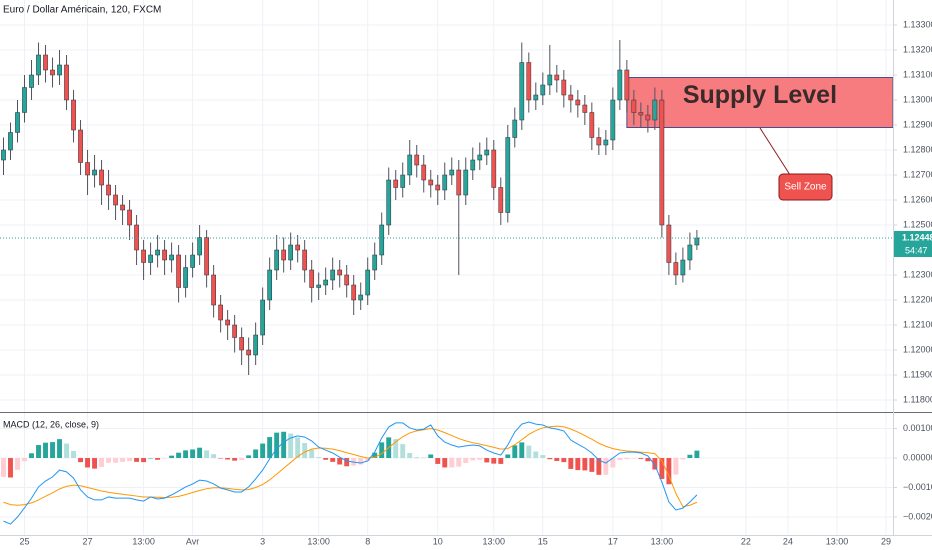  I want to click on y-tick-label: 1.12700, so click(917, 174).